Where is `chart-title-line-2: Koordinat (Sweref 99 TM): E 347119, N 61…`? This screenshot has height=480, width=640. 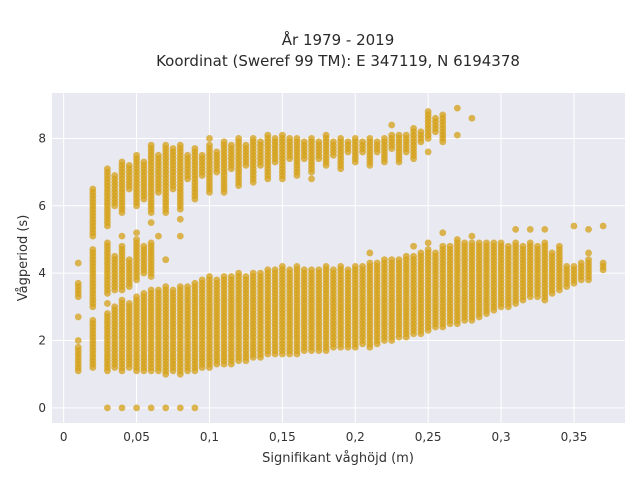
chart-title-line-2: Koordinat (Sweref 99 TM): E 347119, N 61… is located at coordinates (338, 61).